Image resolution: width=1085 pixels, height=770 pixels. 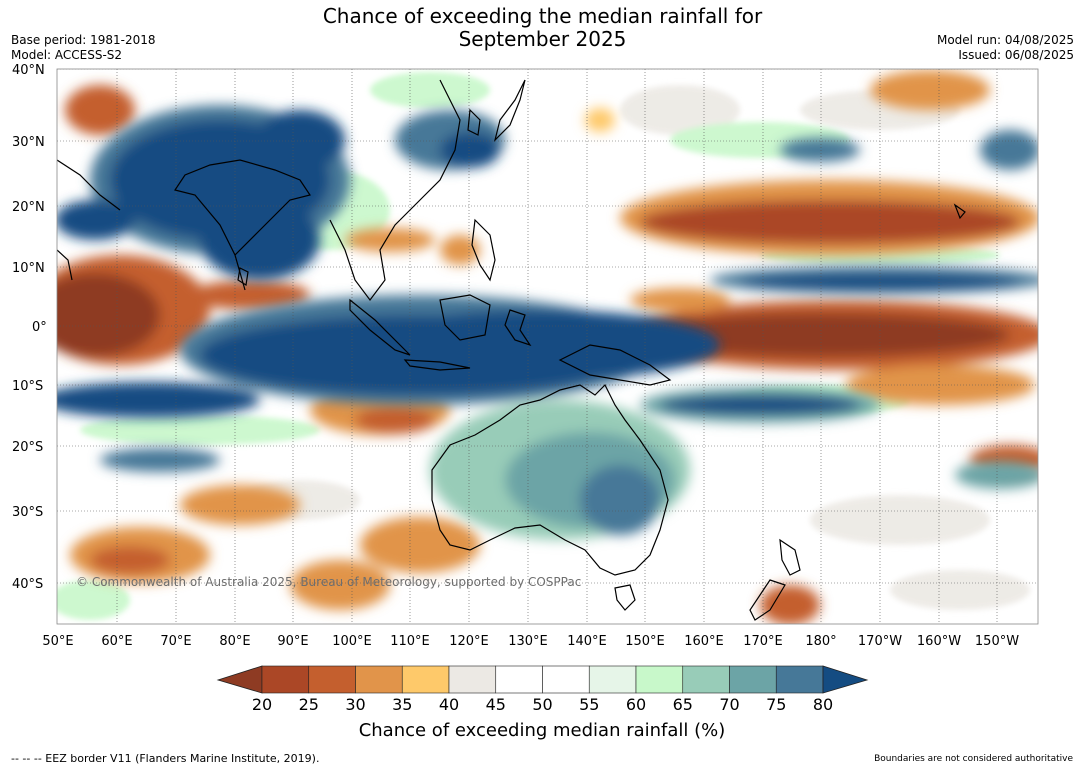 What do you see at coordinates (470, 150) in the screenshot?
I see `wet-east-asia-core` at bounding box center [470, 150].